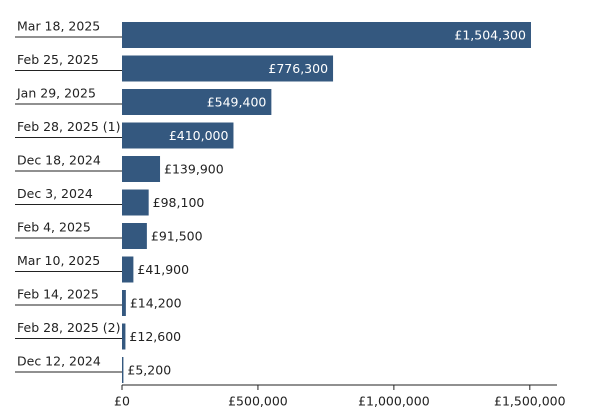 This screenshot has height=417, width=600. What do you see at coordinates (58, 294) in the screenshot?
I see `category-label: Feb 14, 2025` at bounding box center [58, 294].